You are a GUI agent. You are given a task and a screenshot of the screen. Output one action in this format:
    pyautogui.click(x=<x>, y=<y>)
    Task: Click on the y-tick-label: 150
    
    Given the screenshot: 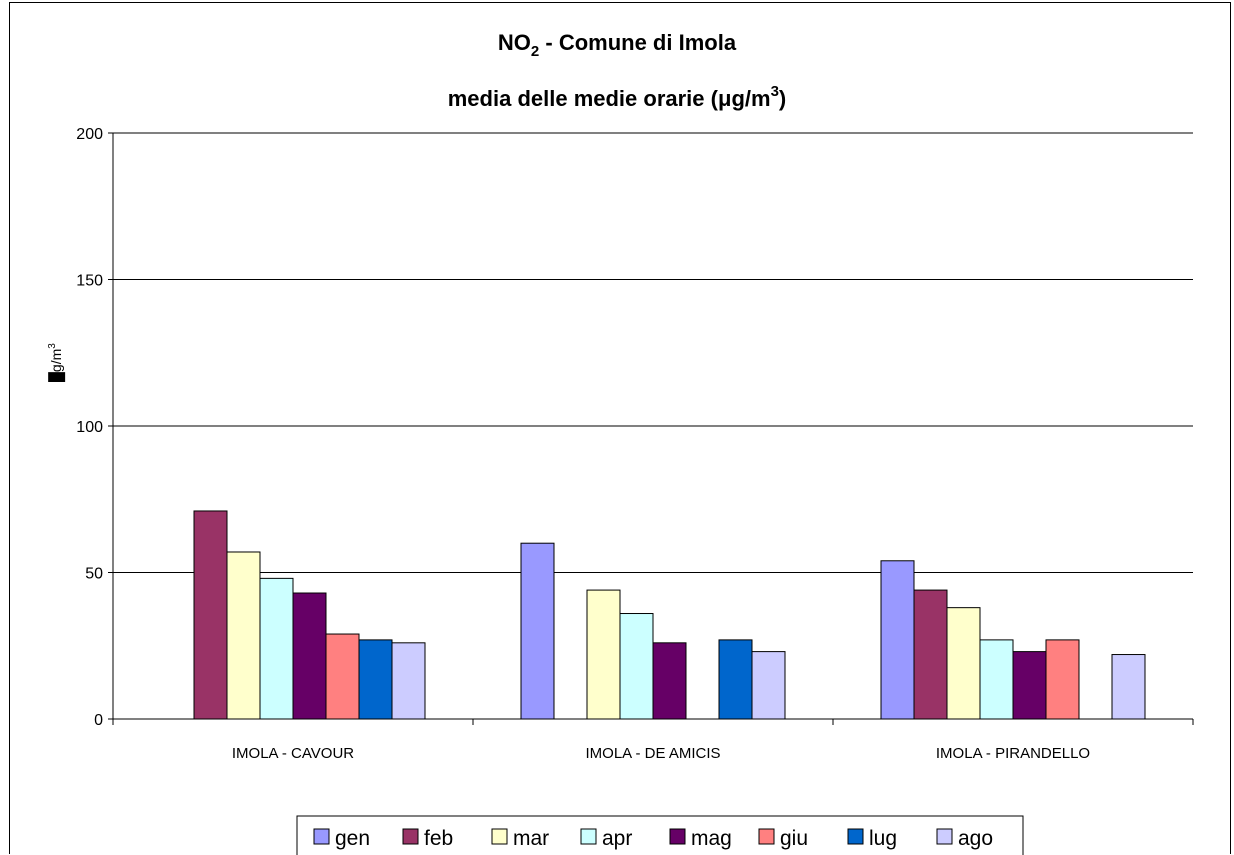 What is the action you would take?
    pyautogui.click(x=89, y=281)
    